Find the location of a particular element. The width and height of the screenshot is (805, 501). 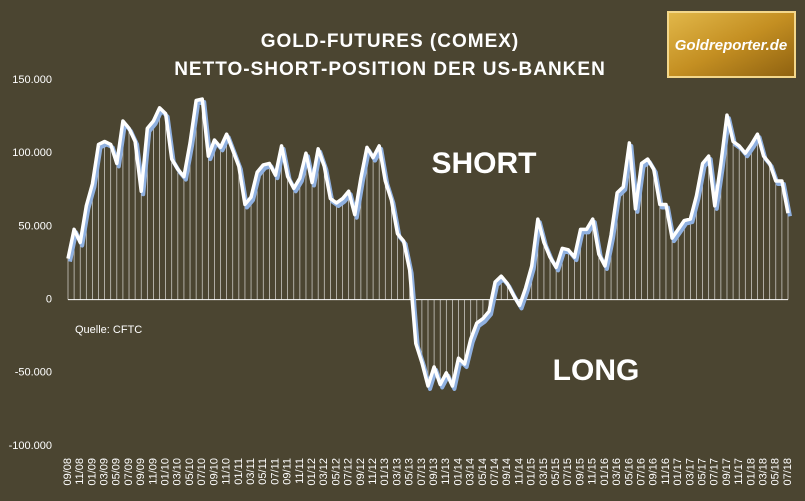

x-tick-label: 11/09 is located at coordinates (153, 471).